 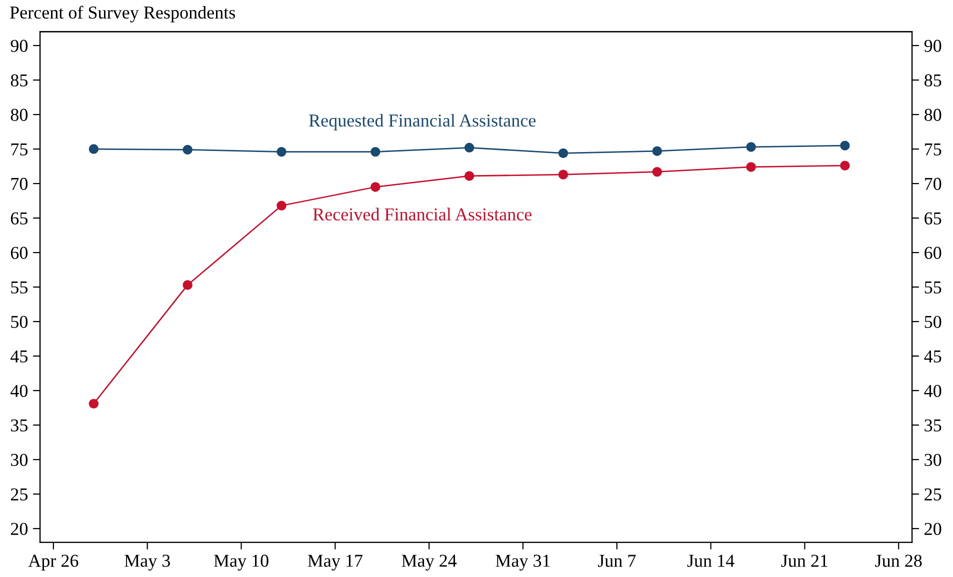 What do you see at coordinates (933, 114) in the screenshot?
I see `y2-tick-label: 80` at bounding box center [933, 114].